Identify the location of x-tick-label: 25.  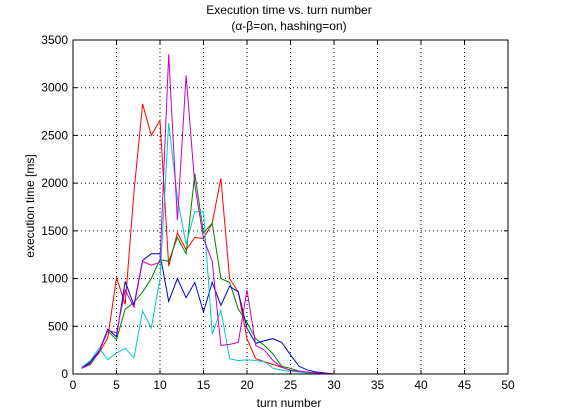
(291, 385).